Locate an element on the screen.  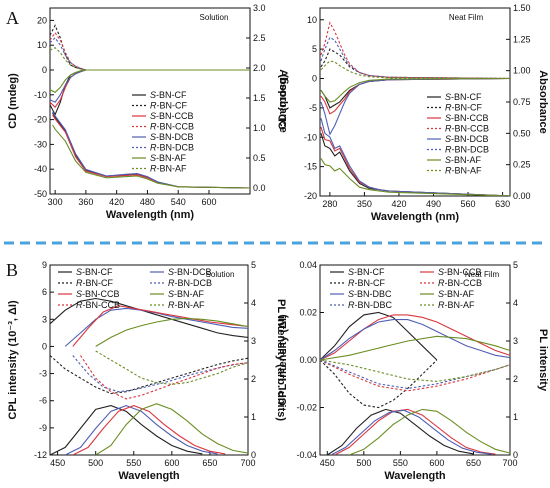
y-right-tick-label: 0.25 is located at coordinates (522, 165).